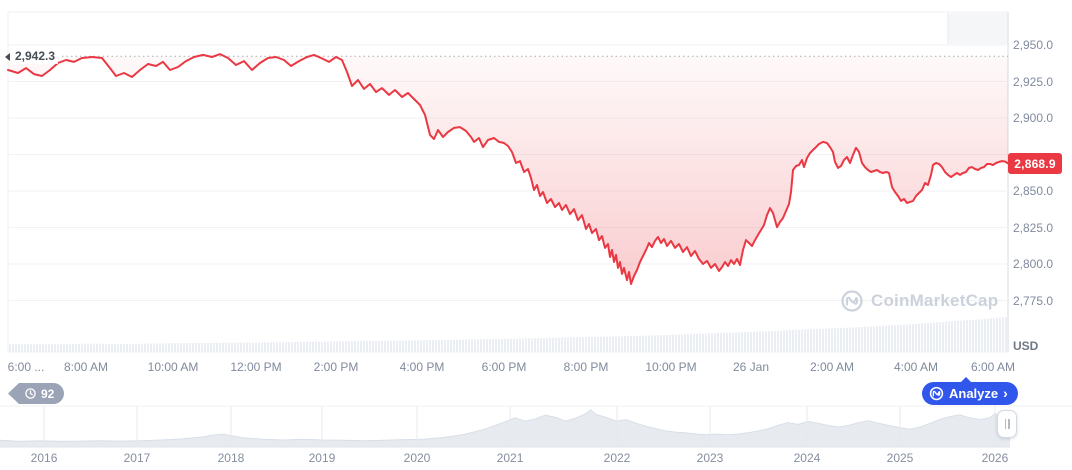 The width and height of the screenshot is (1072, 470). I want to click on y-axis-label: 2,775.0, so click(1033, 300).